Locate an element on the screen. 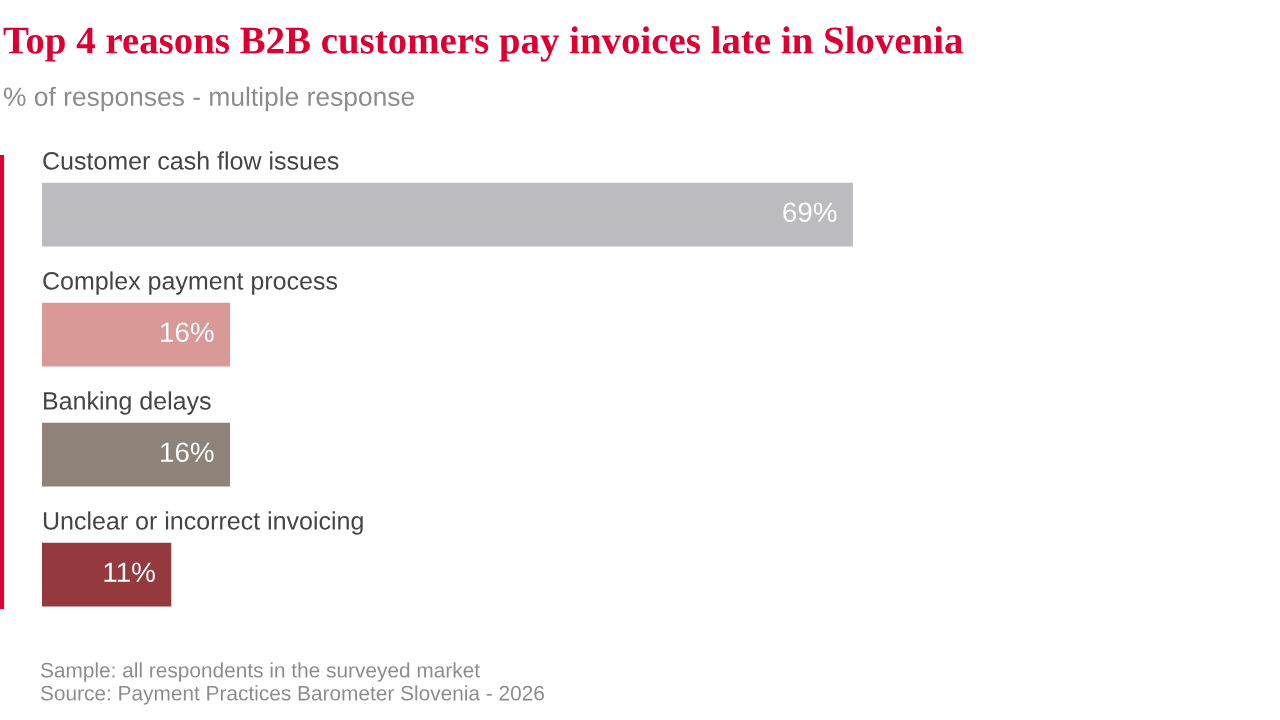  chart-subtitle: % of responses - multiple response is located at coordinates (208, 99).